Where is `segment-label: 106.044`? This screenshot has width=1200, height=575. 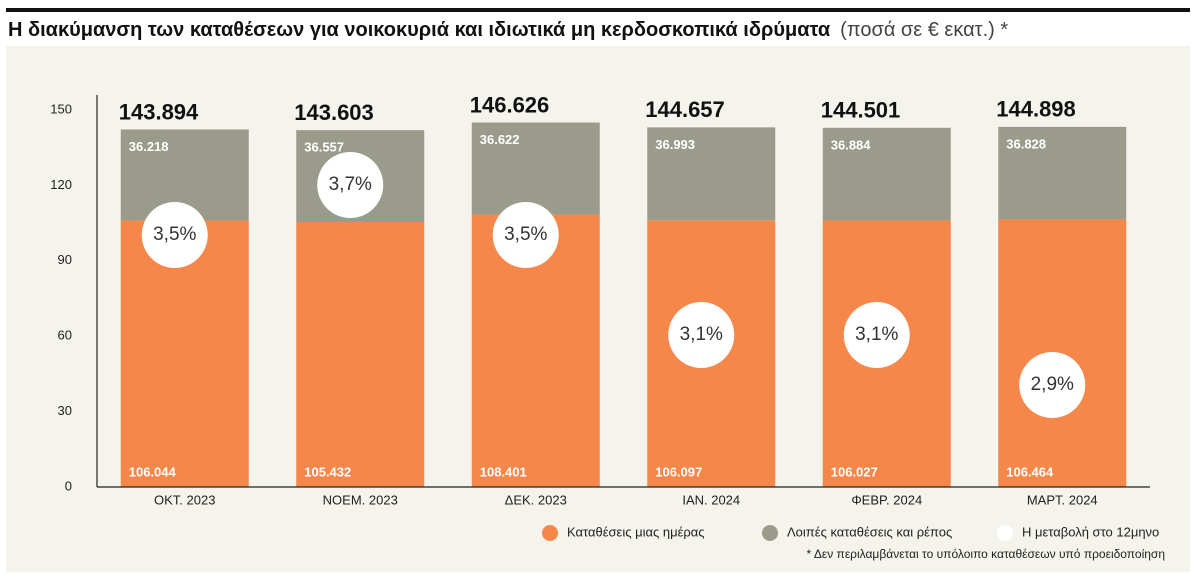 segment-label: 106.044 is located at coordinates (153, 471).